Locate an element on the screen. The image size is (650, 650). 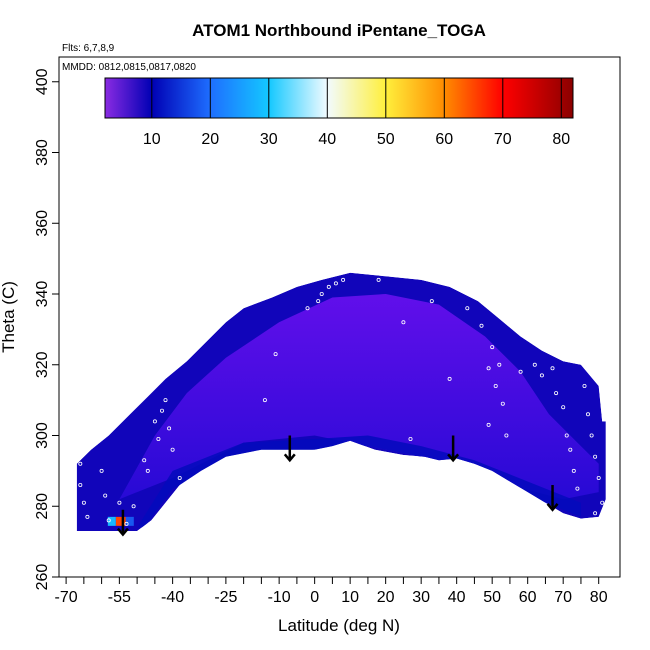
y-tick-label: 280 is located at coordinates (42, 506).